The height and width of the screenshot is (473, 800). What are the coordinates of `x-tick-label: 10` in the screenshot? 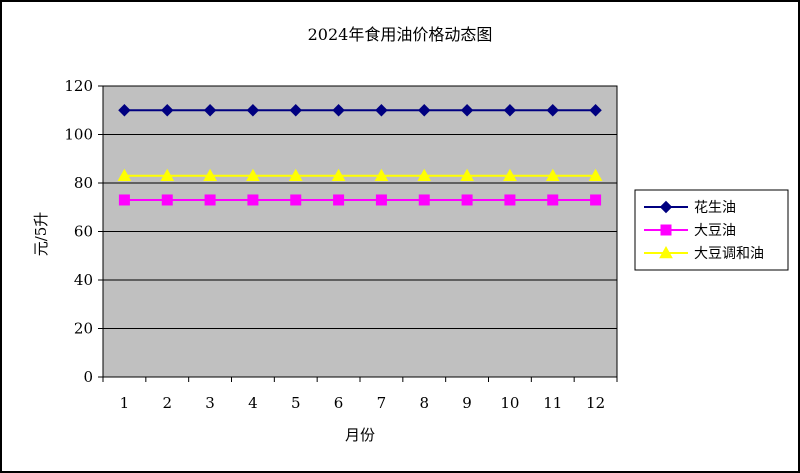 It's located at (509, 403).